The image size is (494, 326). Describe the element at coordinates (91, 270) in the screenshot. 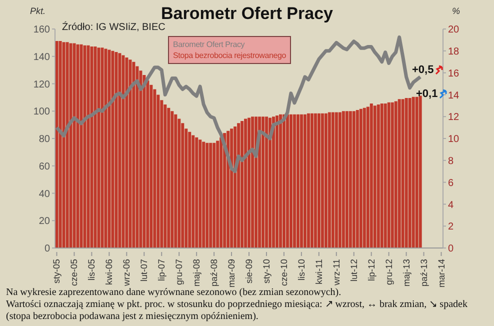

I see `x-tick-label: lis-05` at that location.